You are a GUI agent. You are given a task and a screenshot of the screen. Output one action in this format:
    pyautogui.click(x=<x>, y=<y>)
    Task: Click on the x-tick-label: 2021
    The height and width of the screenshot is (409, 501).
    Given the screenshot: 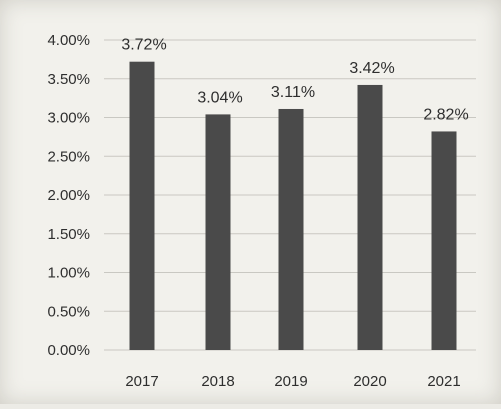 What is the action you would take?
    pyautogui.click(x=443, y=381)
    